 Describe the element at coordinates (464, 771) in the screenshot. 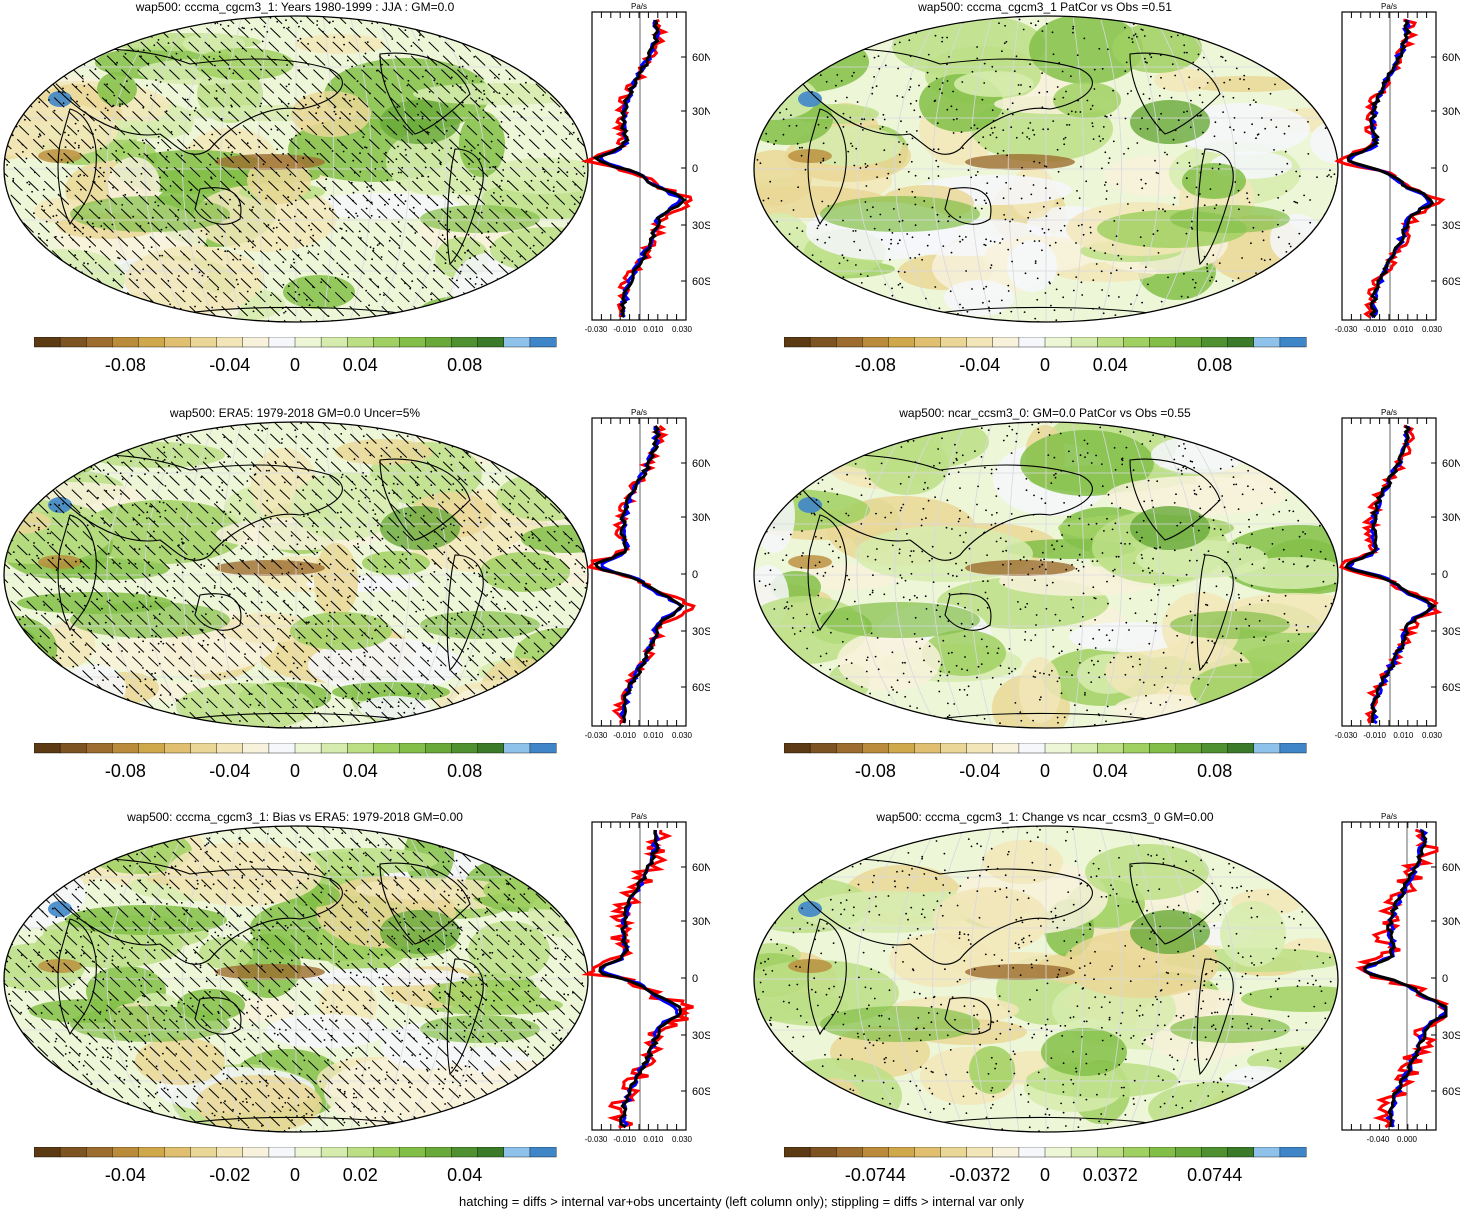

I see `colorbar-label: 0.08` at that location.